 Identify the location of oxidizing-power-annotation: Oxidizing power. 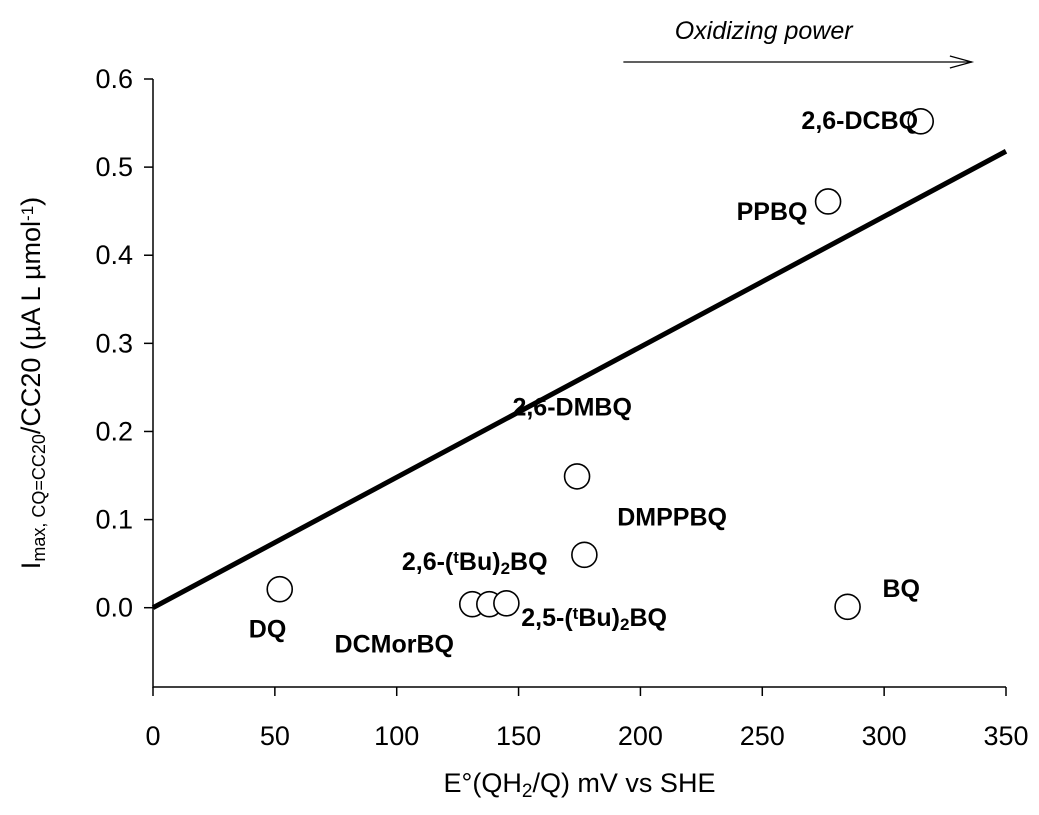
(799, 43).